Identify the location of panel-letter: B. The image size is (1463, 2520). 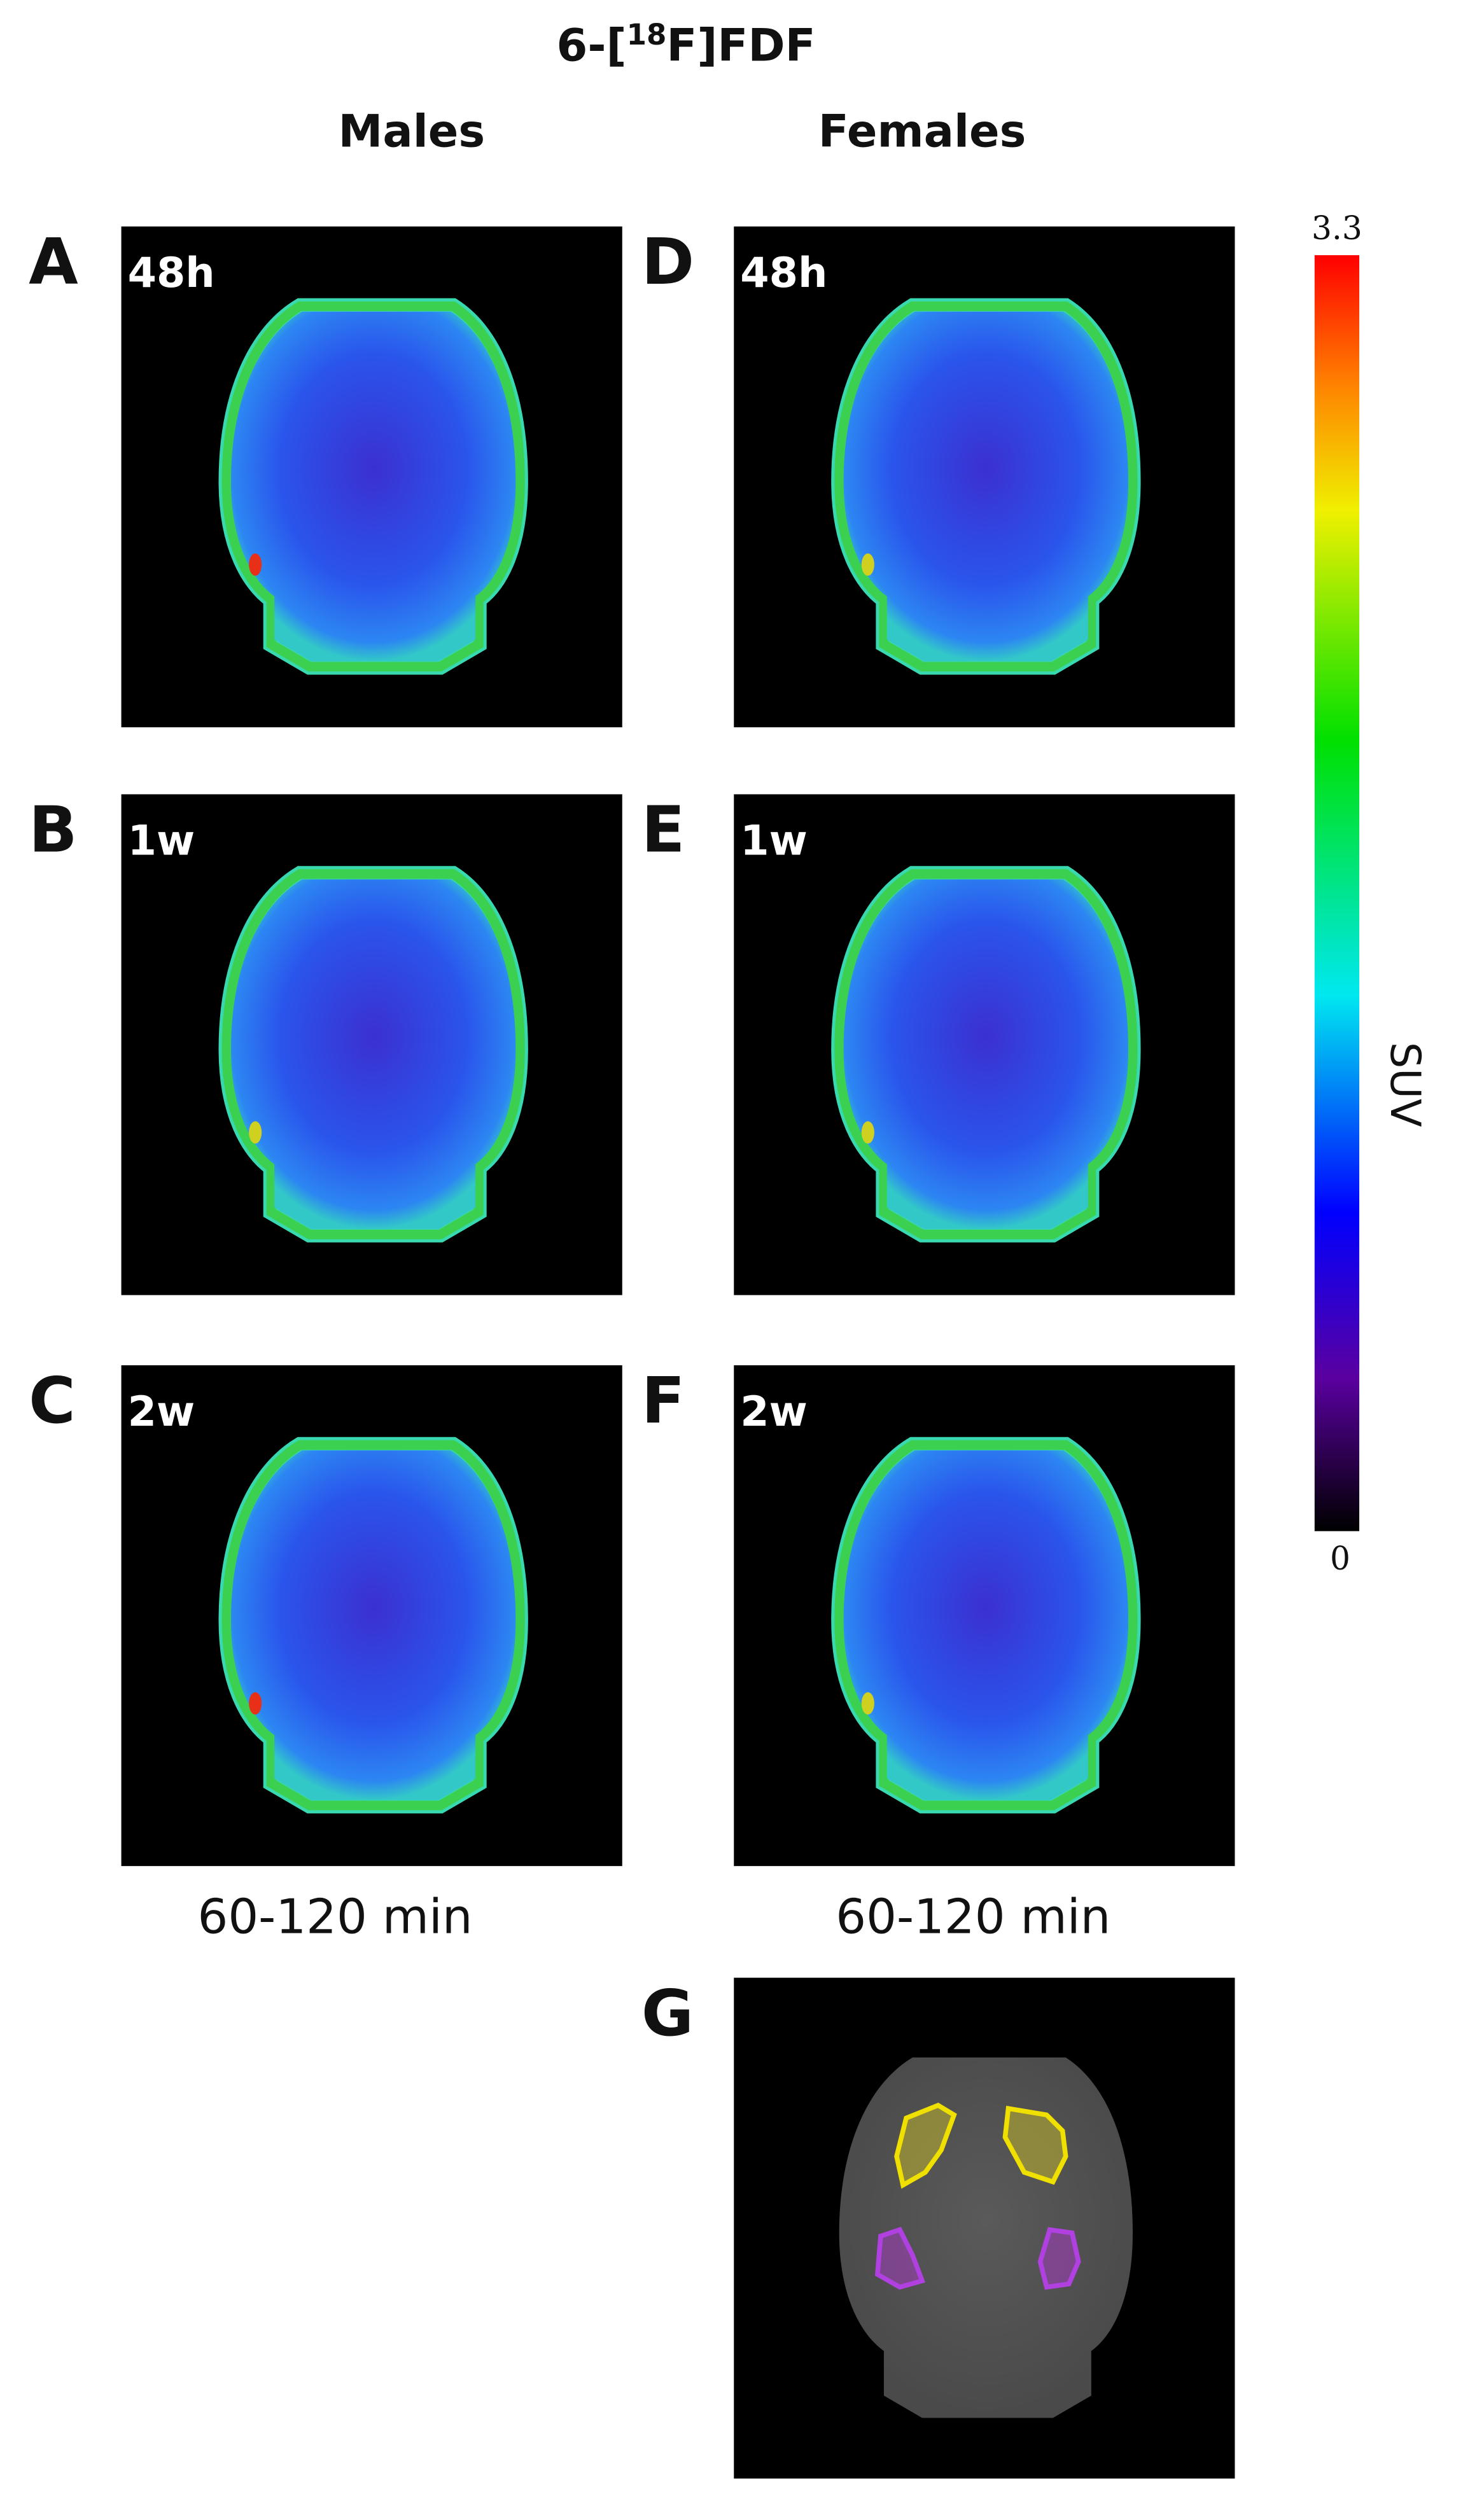
(53, 830).